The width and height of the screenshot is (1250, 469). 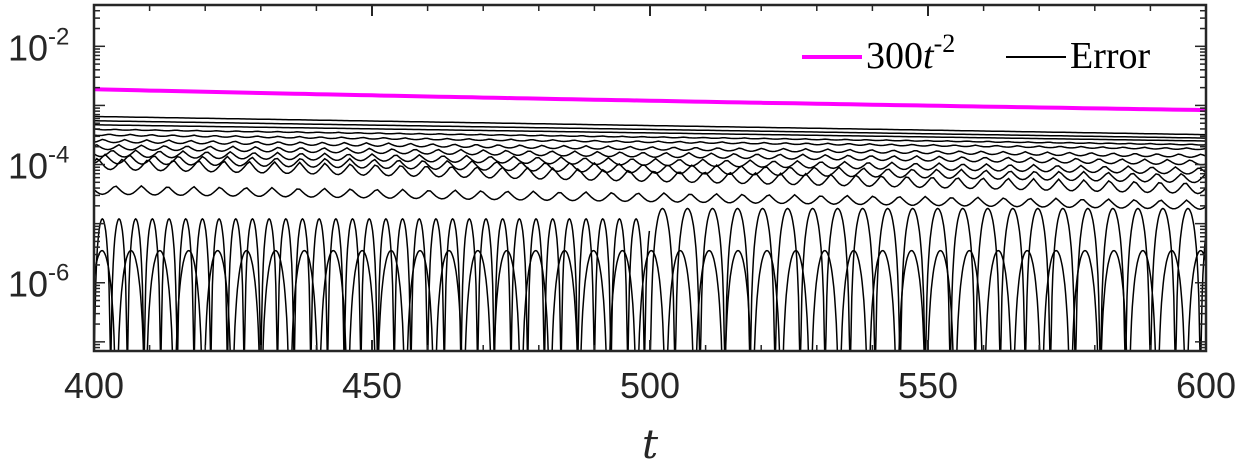 What do you see at coordinates (929, 56) in the screenshot?
I see `legend-label-reference-var: t` at bounding box center [929, 56].